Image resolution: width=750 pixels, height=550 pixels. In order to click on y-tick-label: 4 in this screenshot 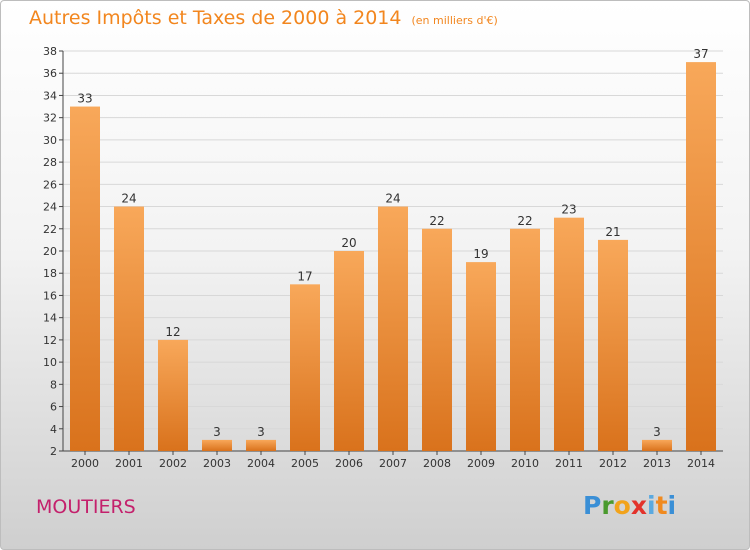, I will do `click(53, 429)`.